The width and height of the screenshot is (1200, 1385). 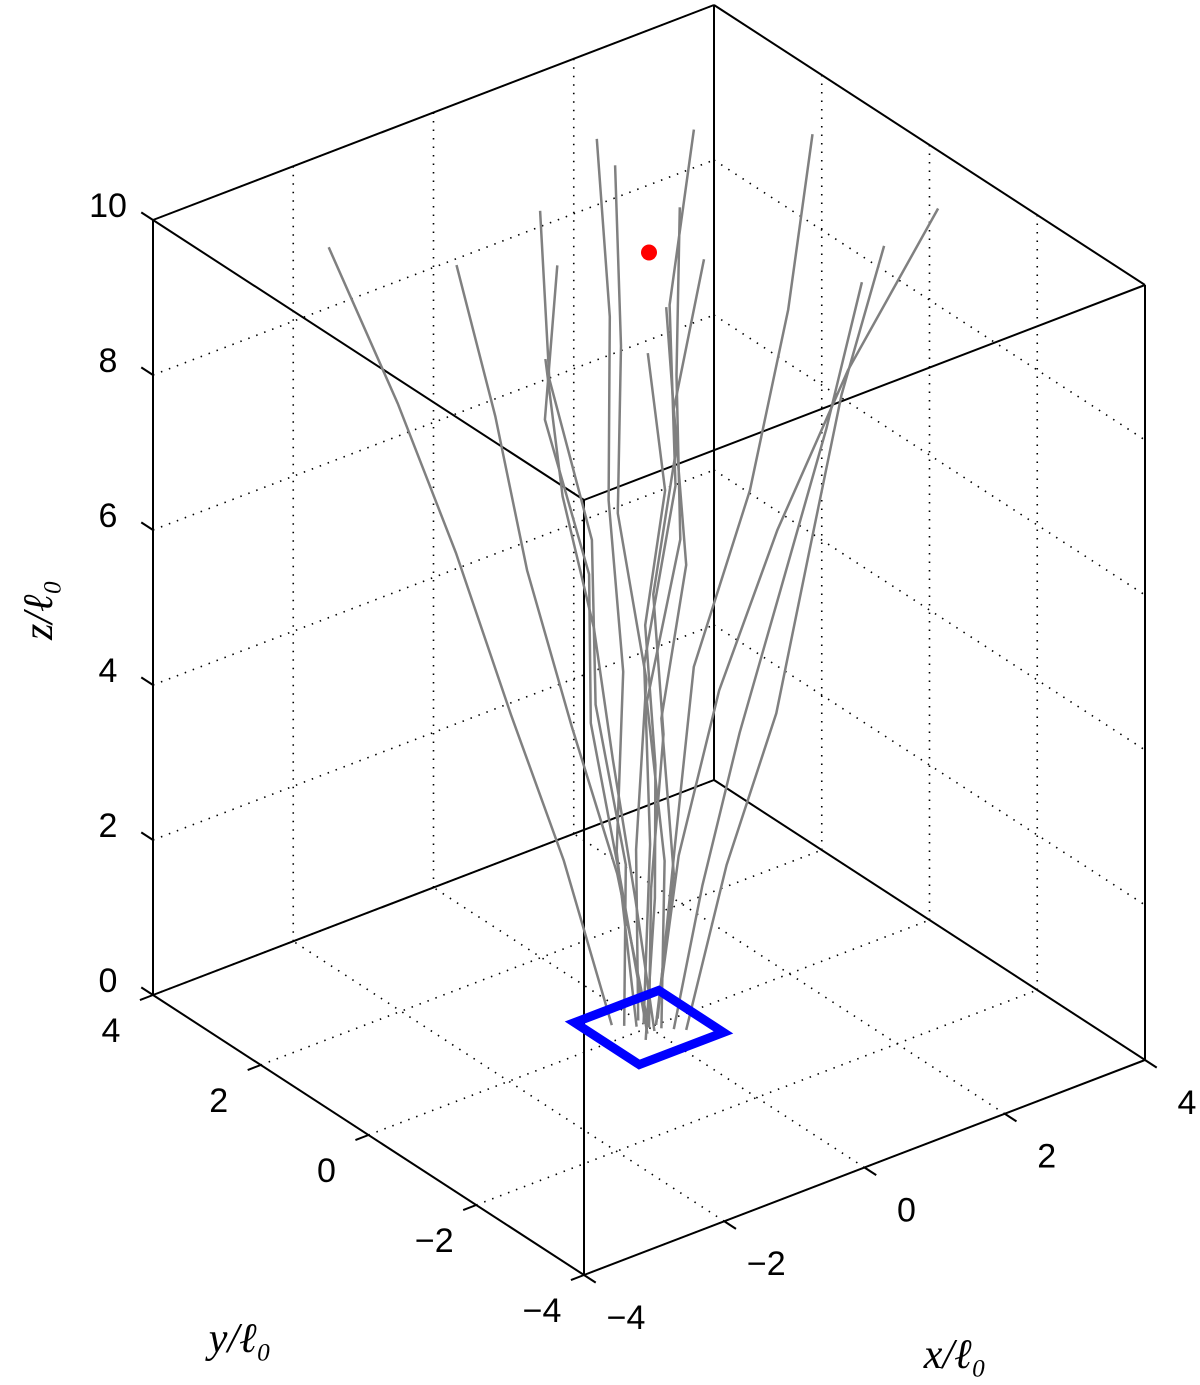 What do you see at coordinates (39, 610) in the screenshot?
I see `z-axis-label: z/ℓ₀` at bounding box center [39, 610].